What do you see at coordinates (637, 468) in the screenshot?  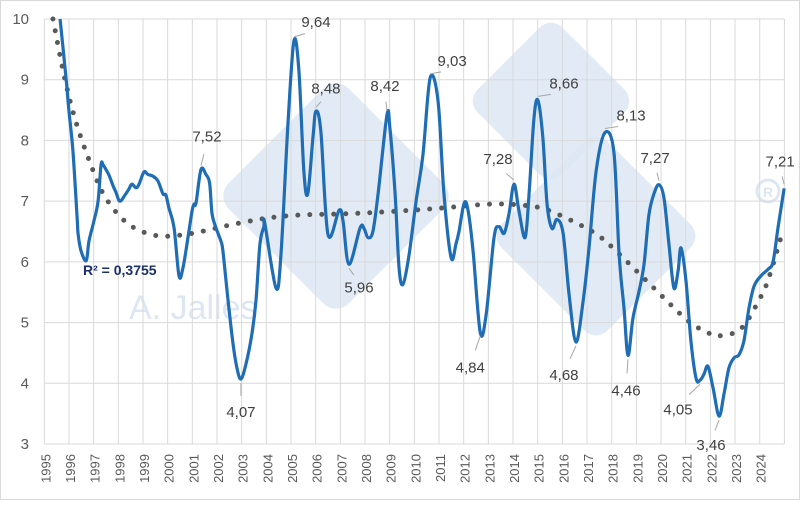 I see `x-tick-label: 2019` at bounding box center [637, 468].